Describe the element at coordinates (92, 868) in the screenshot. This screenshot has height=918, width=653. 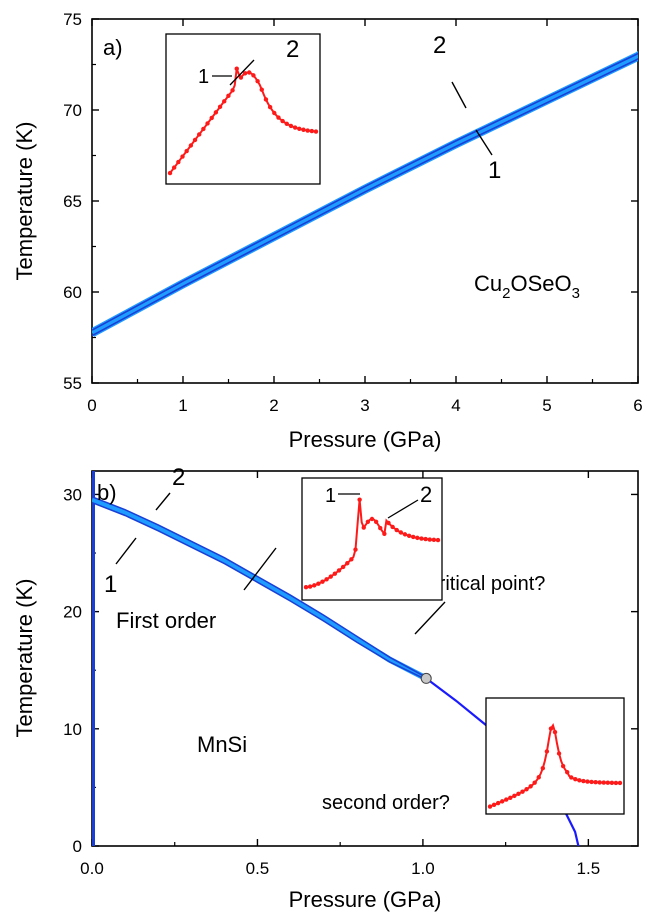
I see `x-tick-label-b: 0.0` at that location.